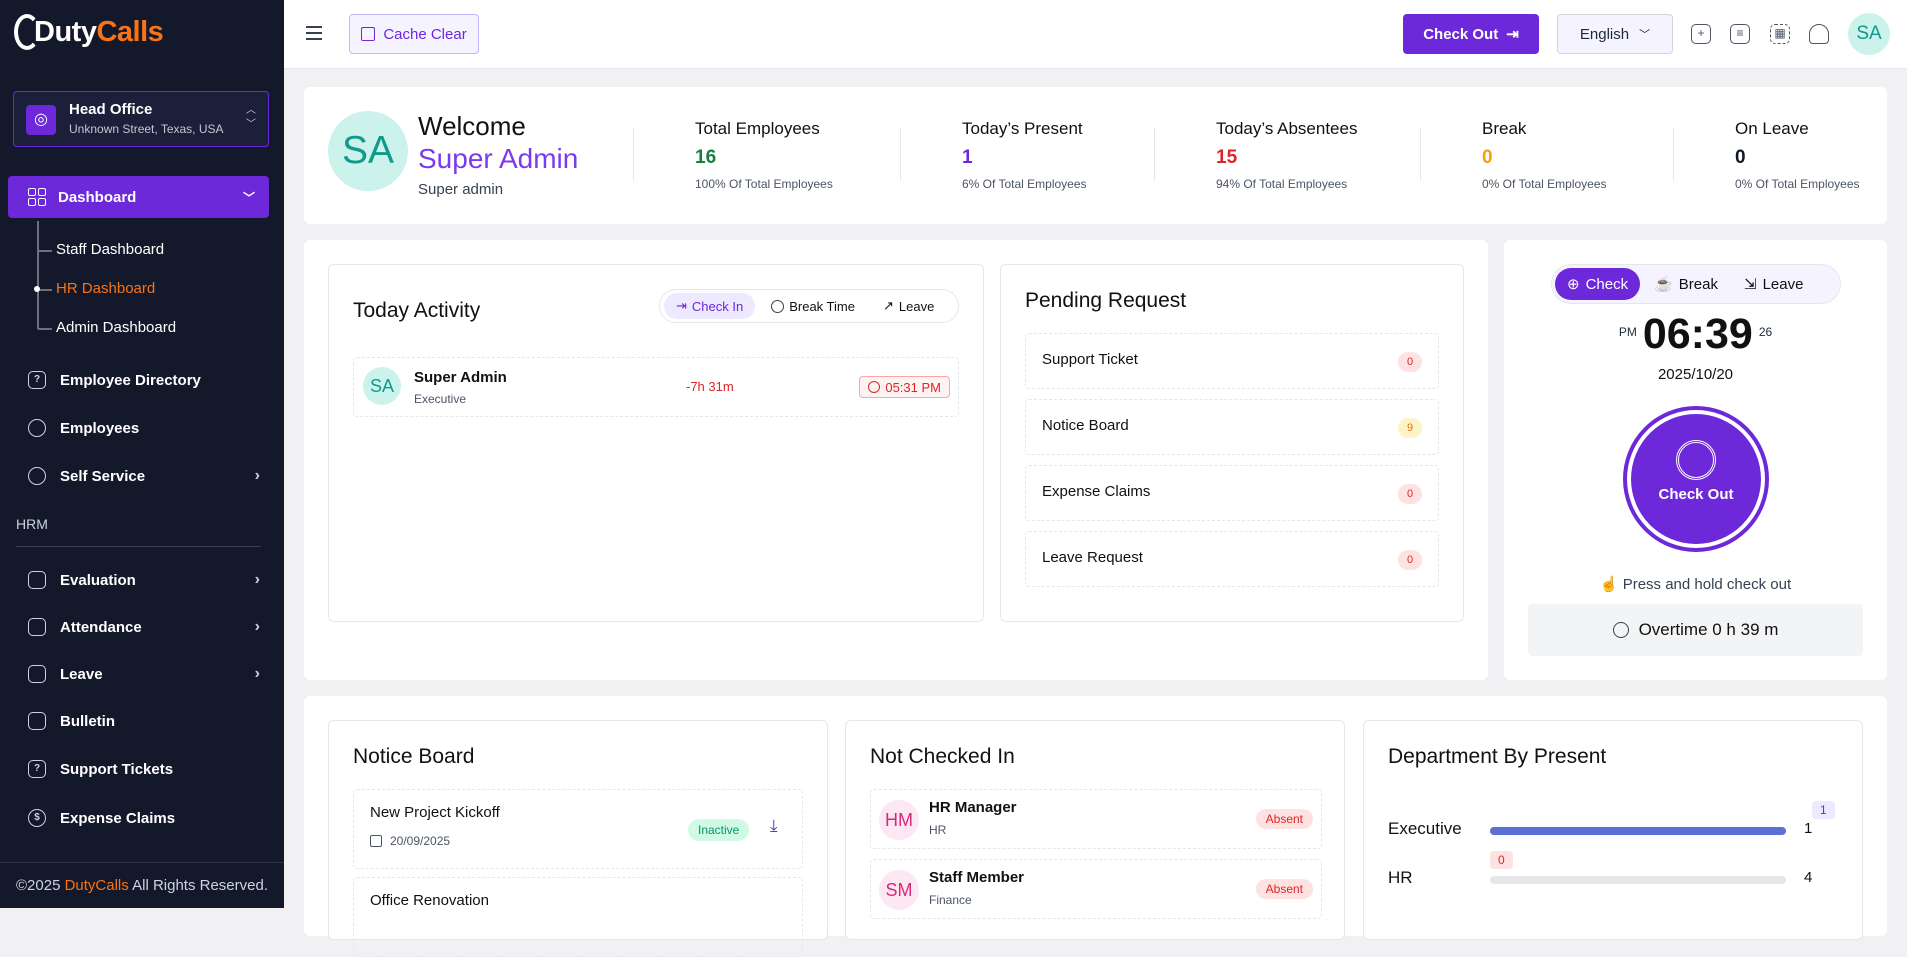 This screenshot has width=1907, height=957. I want to click on apps-grid-icon: ▦, so click(1780, 34).